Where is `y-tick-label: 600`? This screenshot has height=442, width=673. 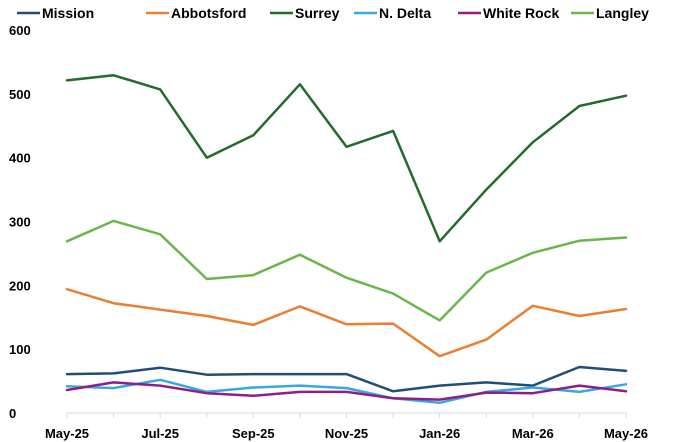
y-tick-label: 600 is located at coordinates (20, 30).